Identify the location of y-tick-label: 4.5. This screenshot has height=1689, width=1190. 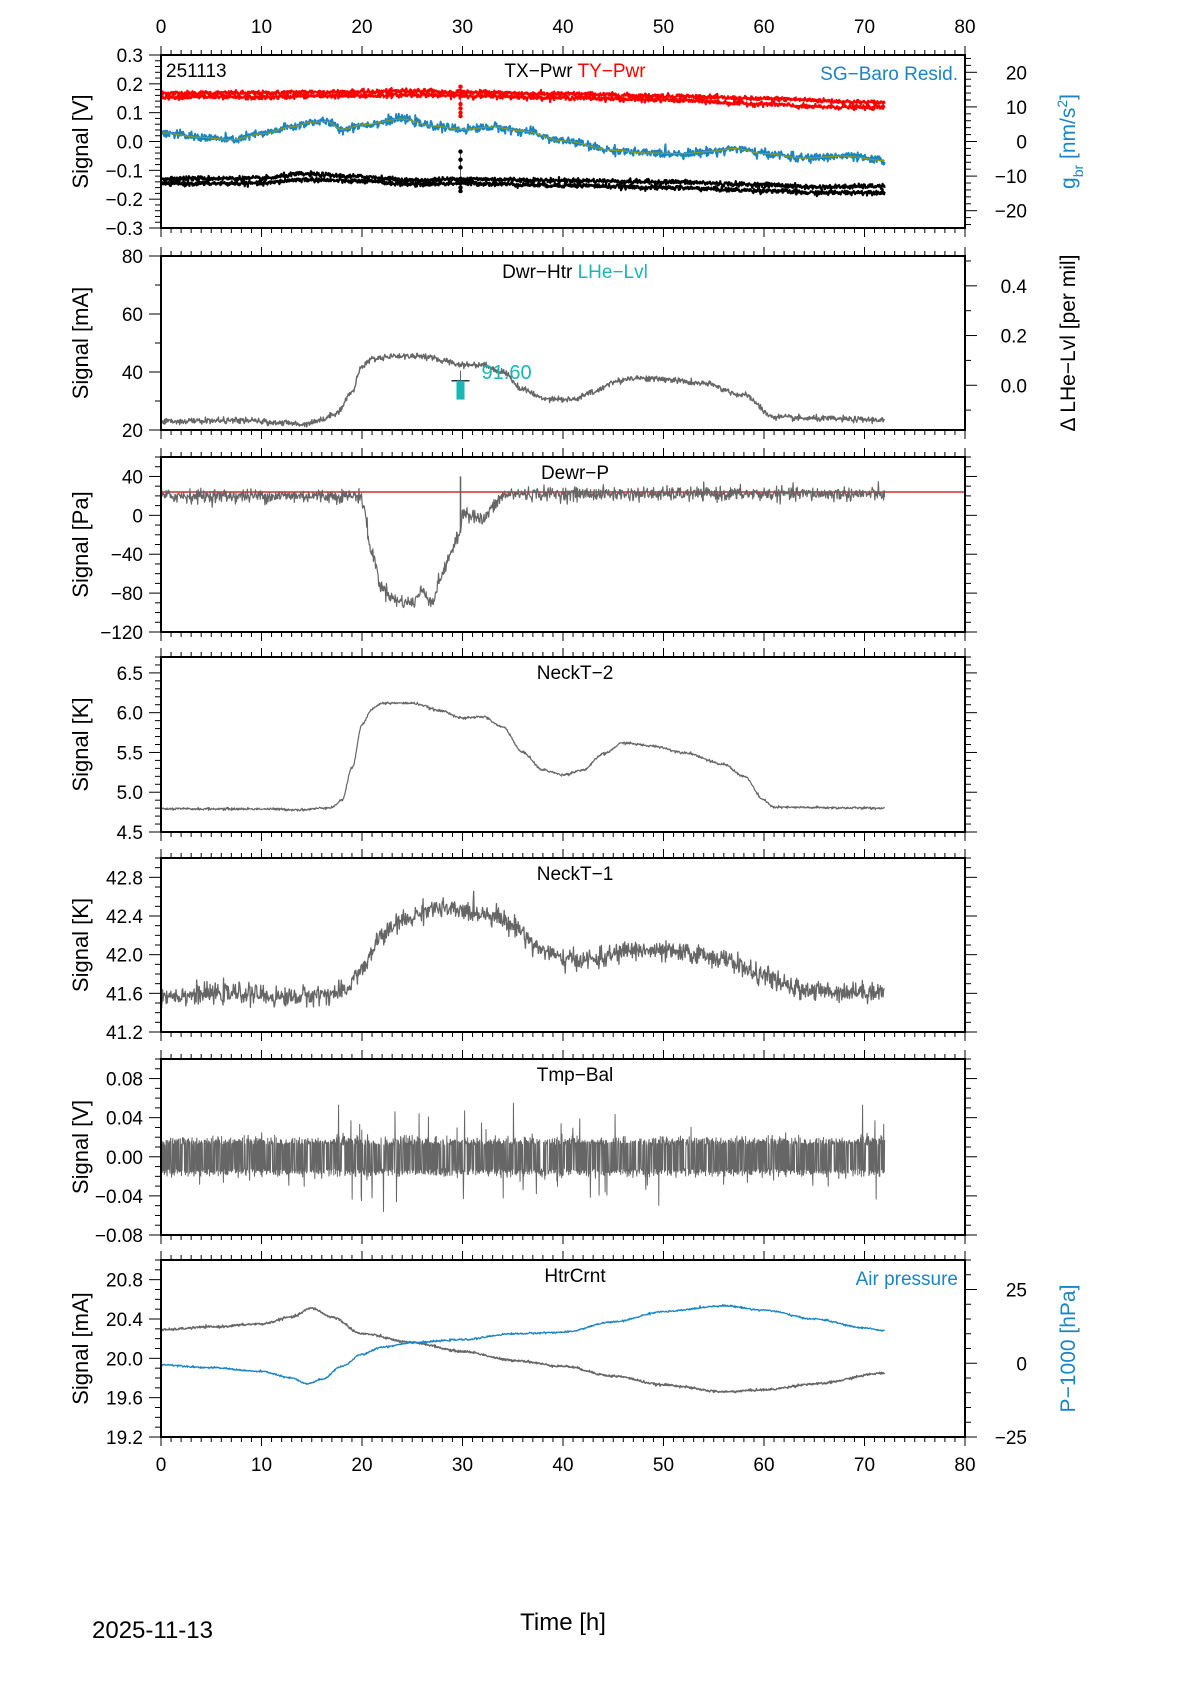
(130, 833).